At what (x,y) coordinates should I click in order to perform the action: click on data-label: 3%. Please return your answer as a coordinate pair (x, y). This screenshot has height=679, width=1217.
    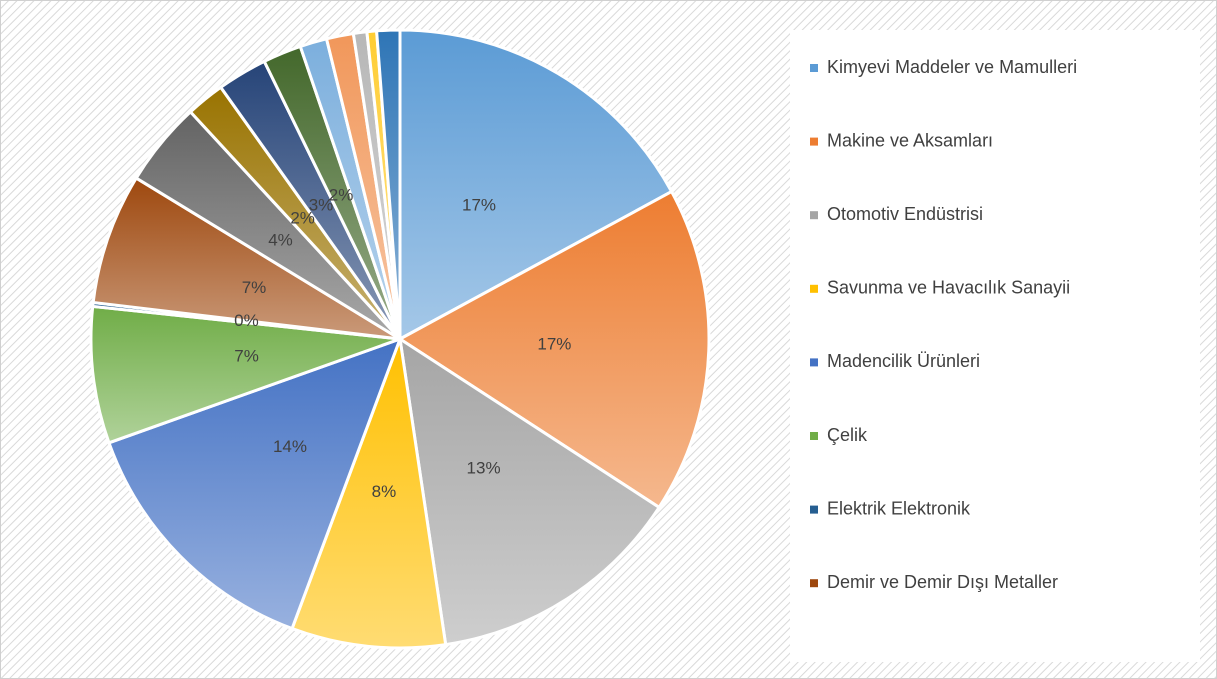
    Looking at the image, I should click on (321, 205).